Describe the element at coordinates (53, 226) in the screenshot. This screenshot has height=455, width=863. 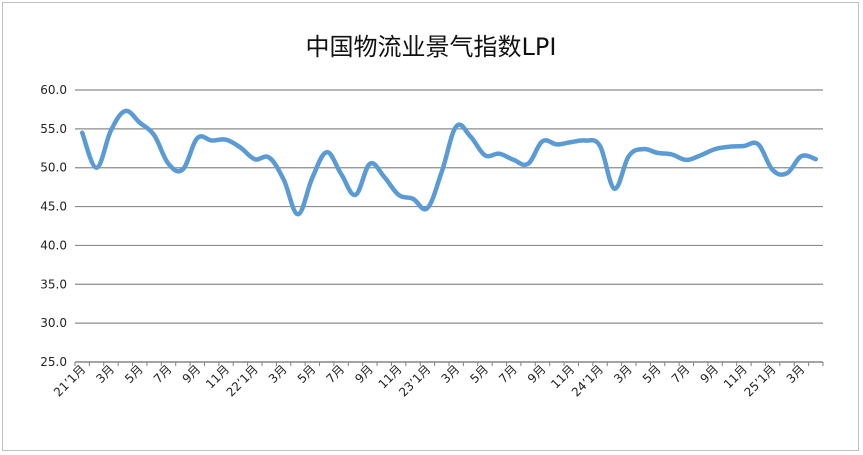
I see `y-axis-ticks: 60.0 55.0 50.0 45.0 40.0 35.0 30.0 25.0` at that location.